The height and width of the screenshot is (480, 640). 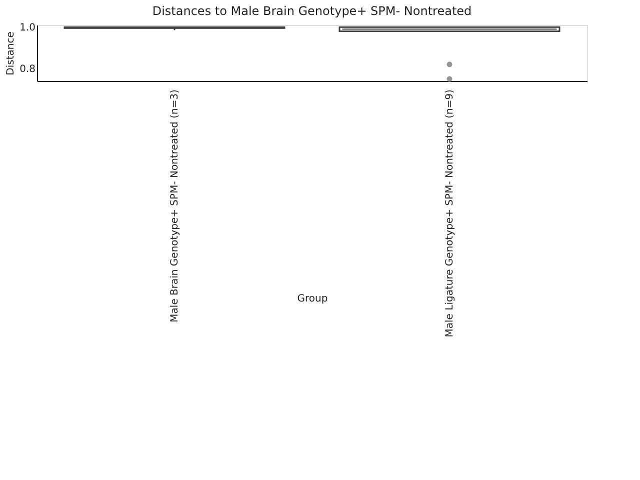 What do you see at coordinates (312, 299) in the screenshot?
I see `x-axis-title: Group` at bounding box center [312, 299].